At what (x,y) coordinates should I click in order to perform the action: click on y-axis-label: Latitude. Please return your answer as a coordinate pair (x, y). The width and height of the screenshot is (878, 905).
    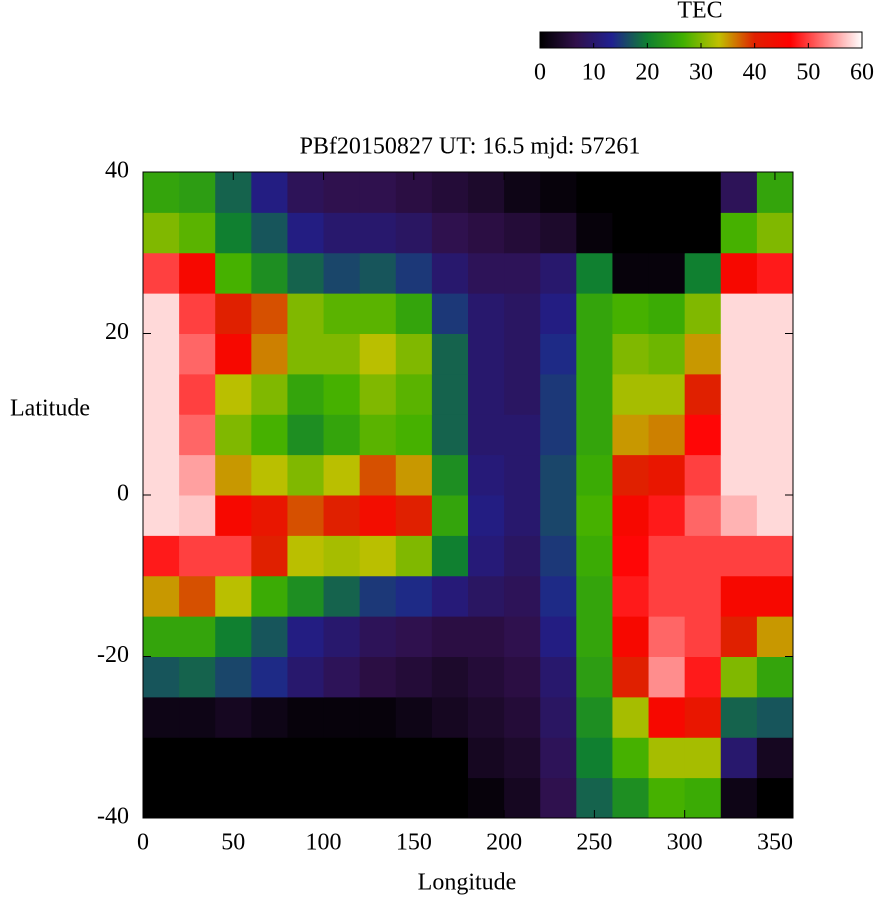
    Looking at the image, I should click on (50, 409).